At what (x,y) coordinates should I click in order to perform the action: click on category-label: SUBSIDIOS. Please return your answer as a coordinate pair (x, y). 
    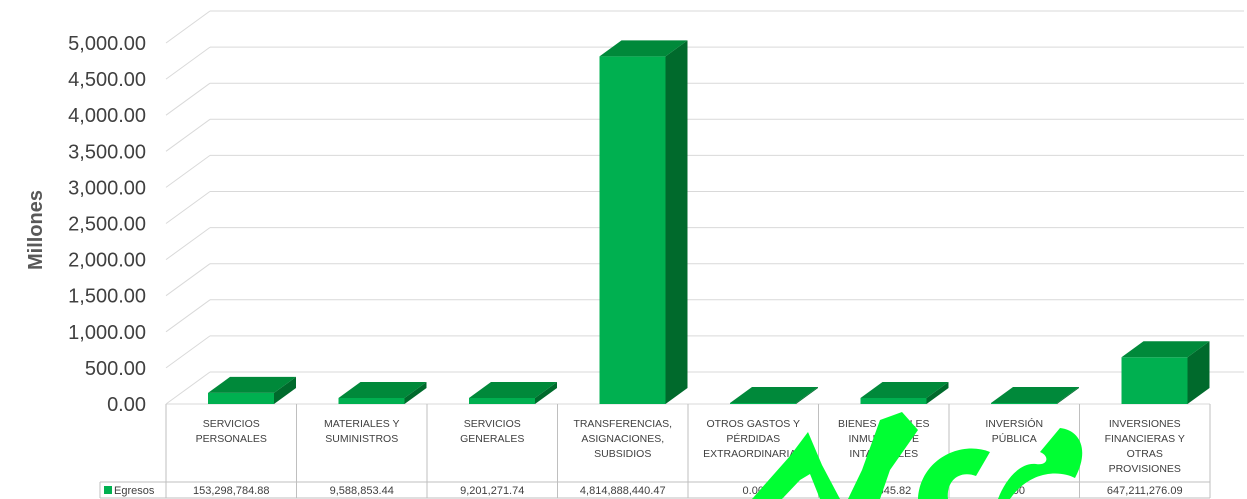
    Looking at the image, I should click on (622, 454).